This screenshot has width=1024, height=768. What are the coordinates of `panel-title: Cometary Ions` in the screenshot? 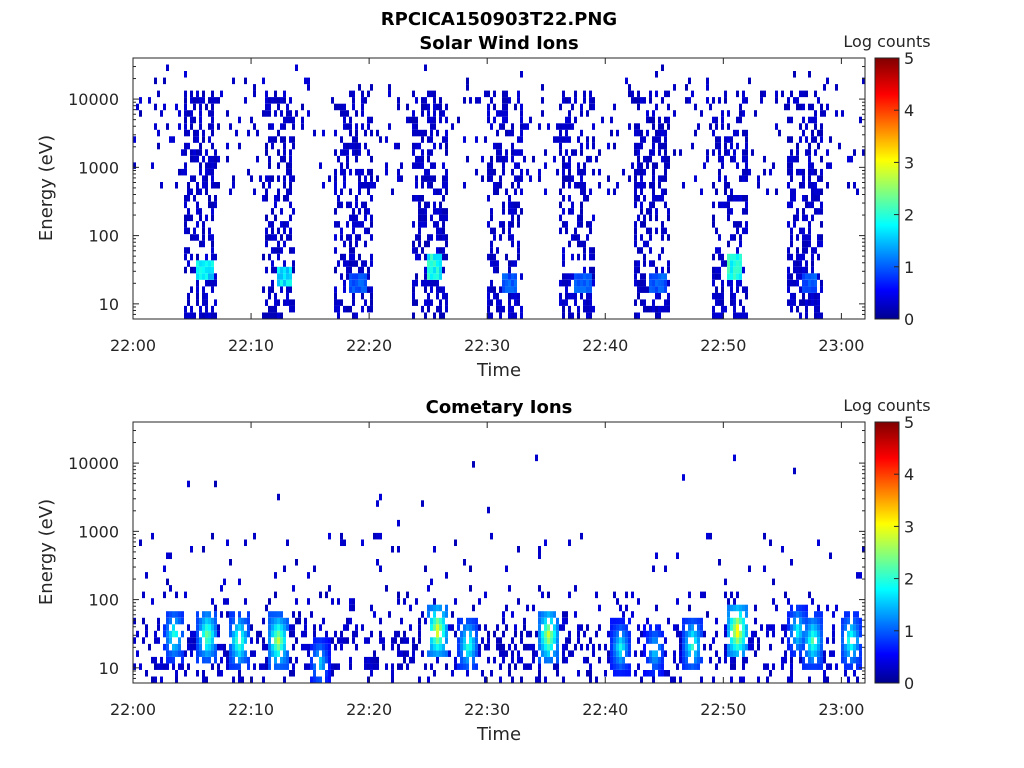 It's located at (499, 407).